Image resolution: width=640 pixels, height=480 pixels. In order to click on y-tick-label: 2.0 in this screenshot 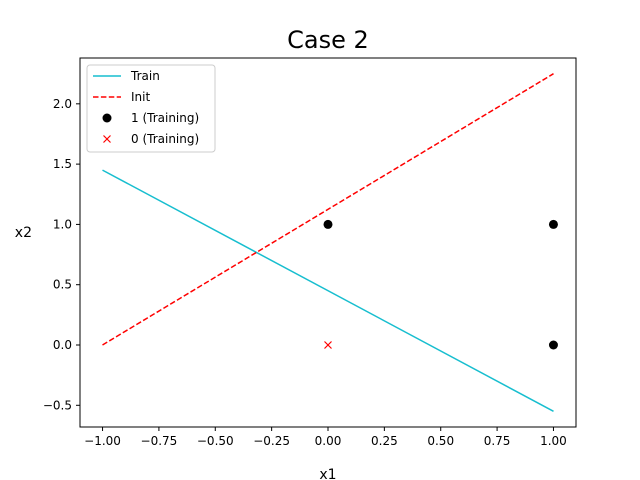, I will do `click(62, 104)`.